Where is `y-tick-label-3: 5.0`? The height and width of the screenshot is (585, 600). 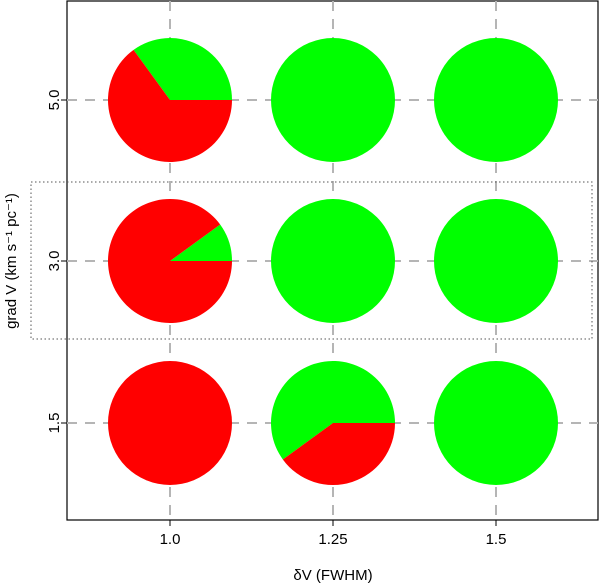 y-tick-label-3: 5.0 is located at coordinates (54, 100).